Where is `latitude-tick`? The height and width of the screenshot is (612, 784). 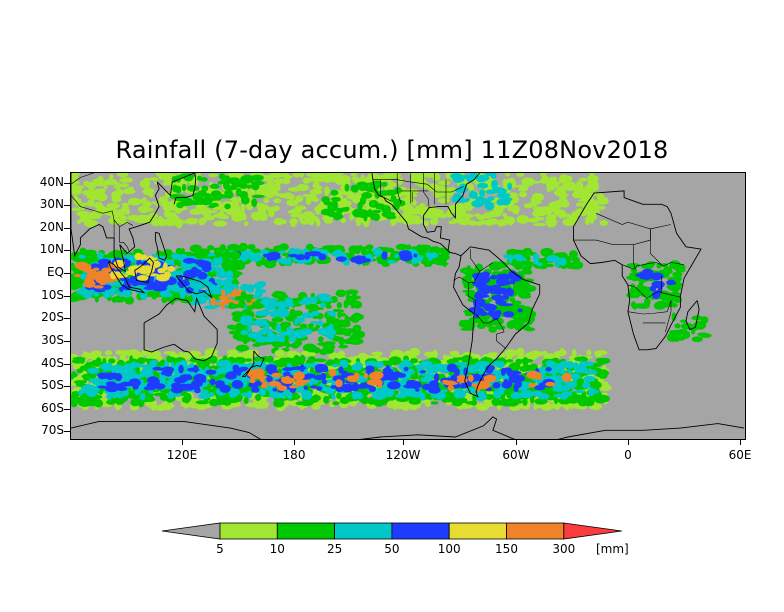 latitude-tick is located at coordinates (67, 273).